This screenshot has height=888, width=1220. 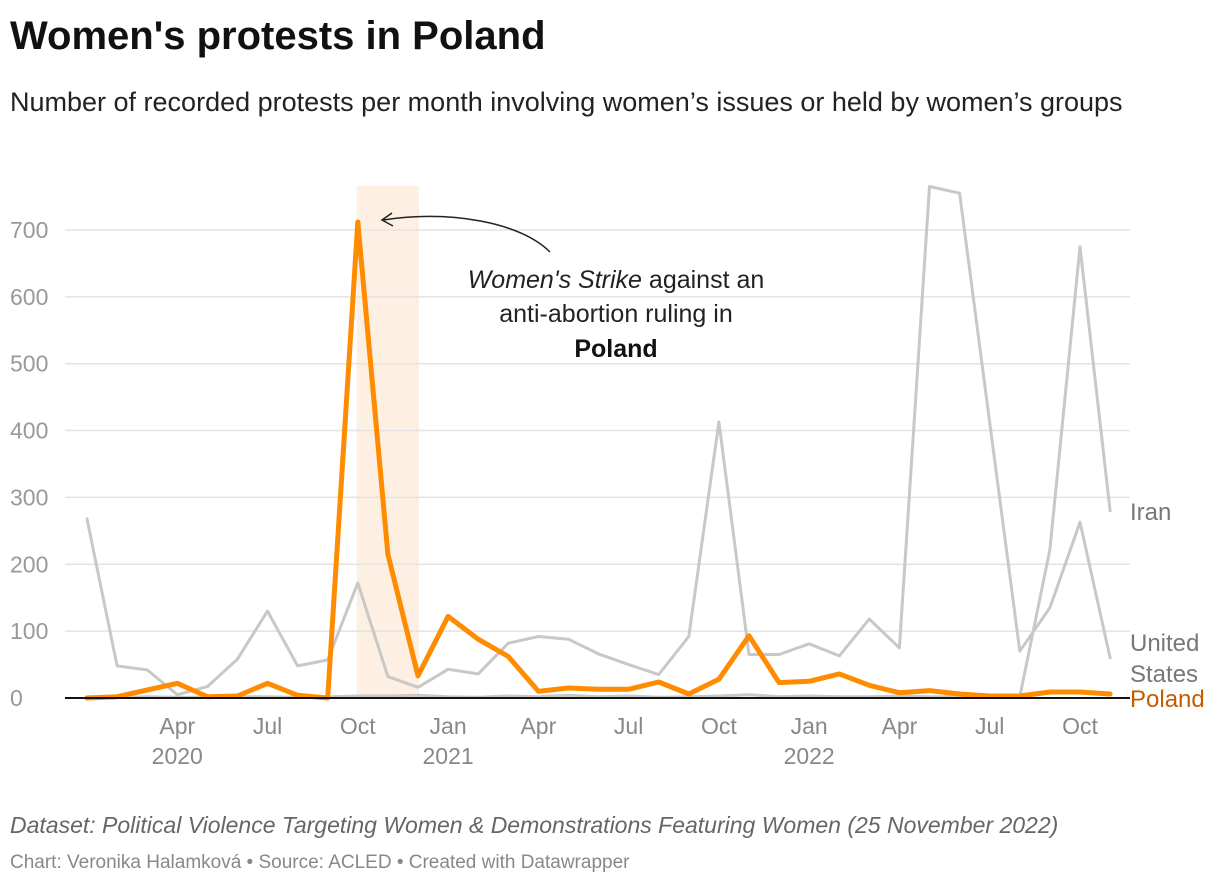 I want to click on chart-title: Women's protests in Poland, so click(x=278, y=36).